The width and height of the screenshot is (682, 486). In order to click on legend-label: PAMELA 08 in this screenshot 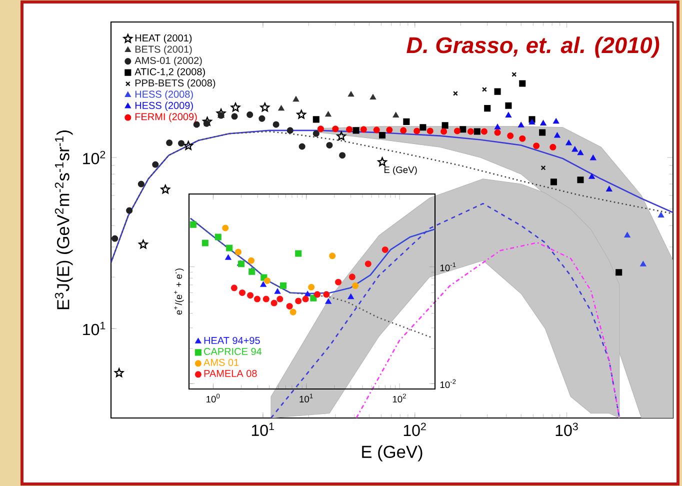, I will do `click(230, 373)`.